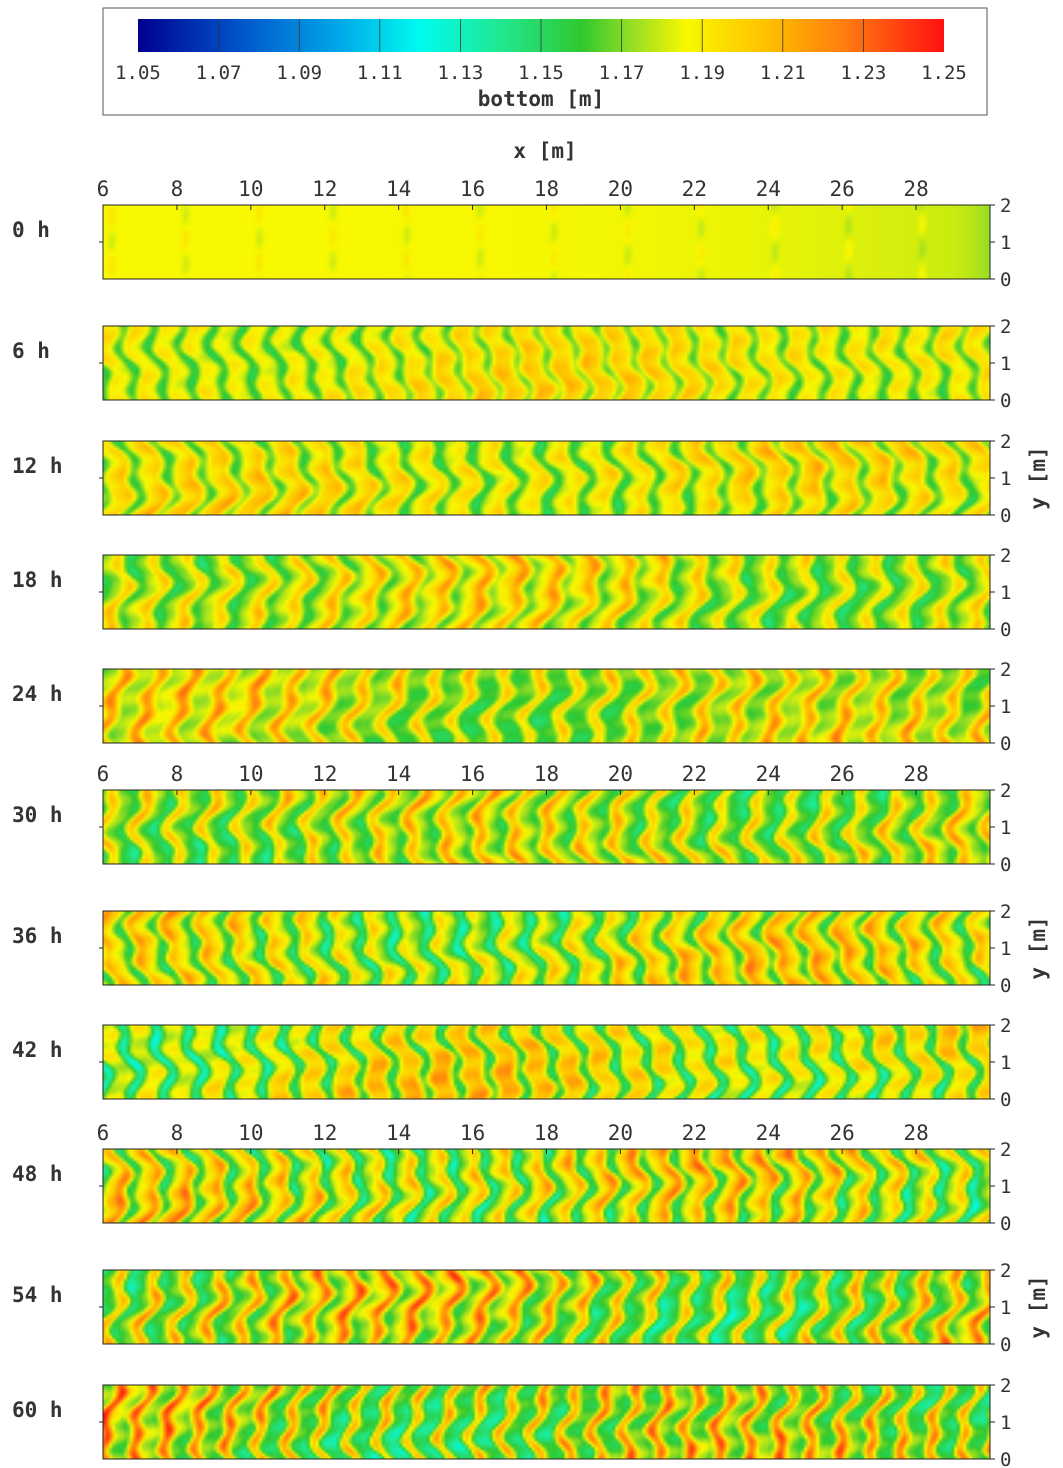  I want to click on x-axis-label: x [m], so click(544, 151).